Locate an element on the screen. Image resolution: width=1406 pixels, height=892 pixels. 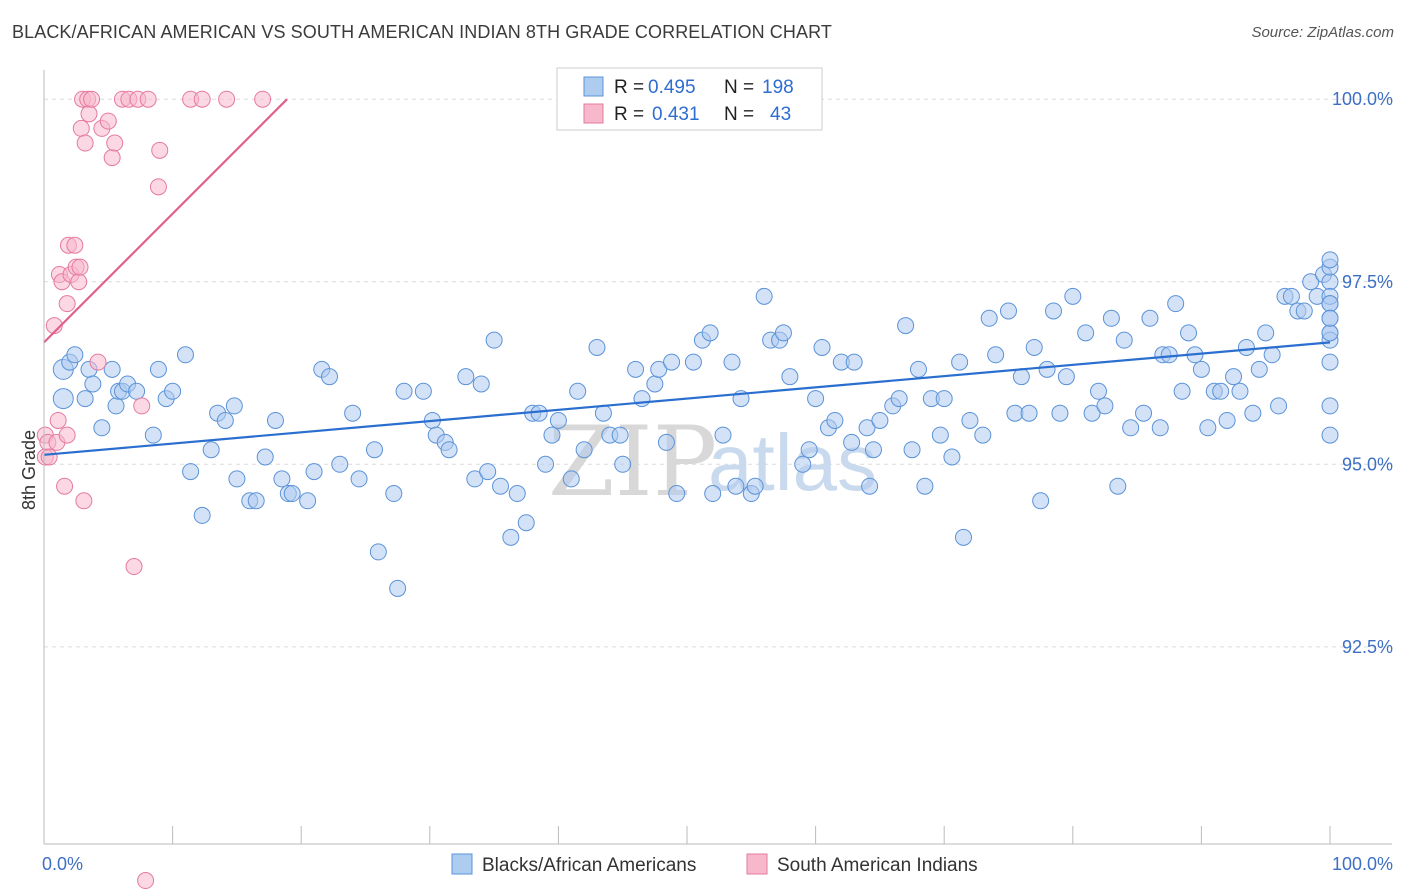
legend-r-label-1: R = is located at coordinates (629, 87).